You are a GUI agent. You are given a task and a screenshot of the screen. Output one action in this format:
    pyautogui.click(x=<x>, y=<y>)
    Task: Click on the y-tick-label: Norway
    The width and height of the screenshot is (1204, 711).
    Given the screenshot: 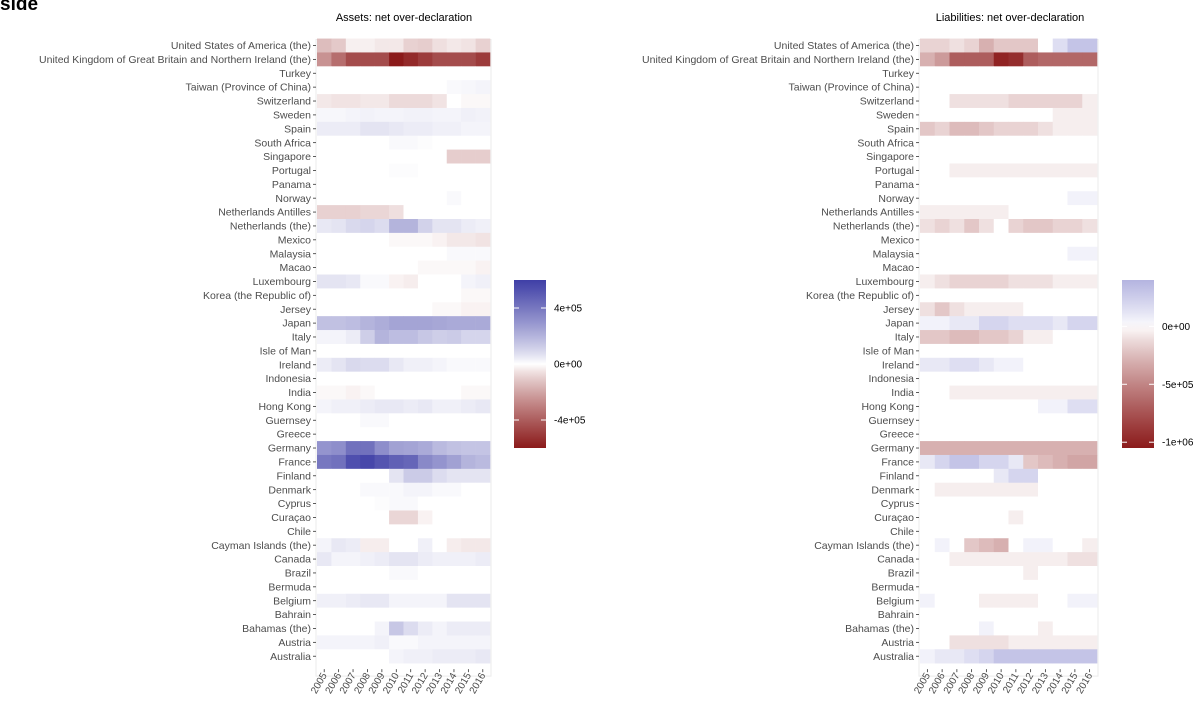 What is the action you would take?
    pyautogui.click(x=896, y=199)
    